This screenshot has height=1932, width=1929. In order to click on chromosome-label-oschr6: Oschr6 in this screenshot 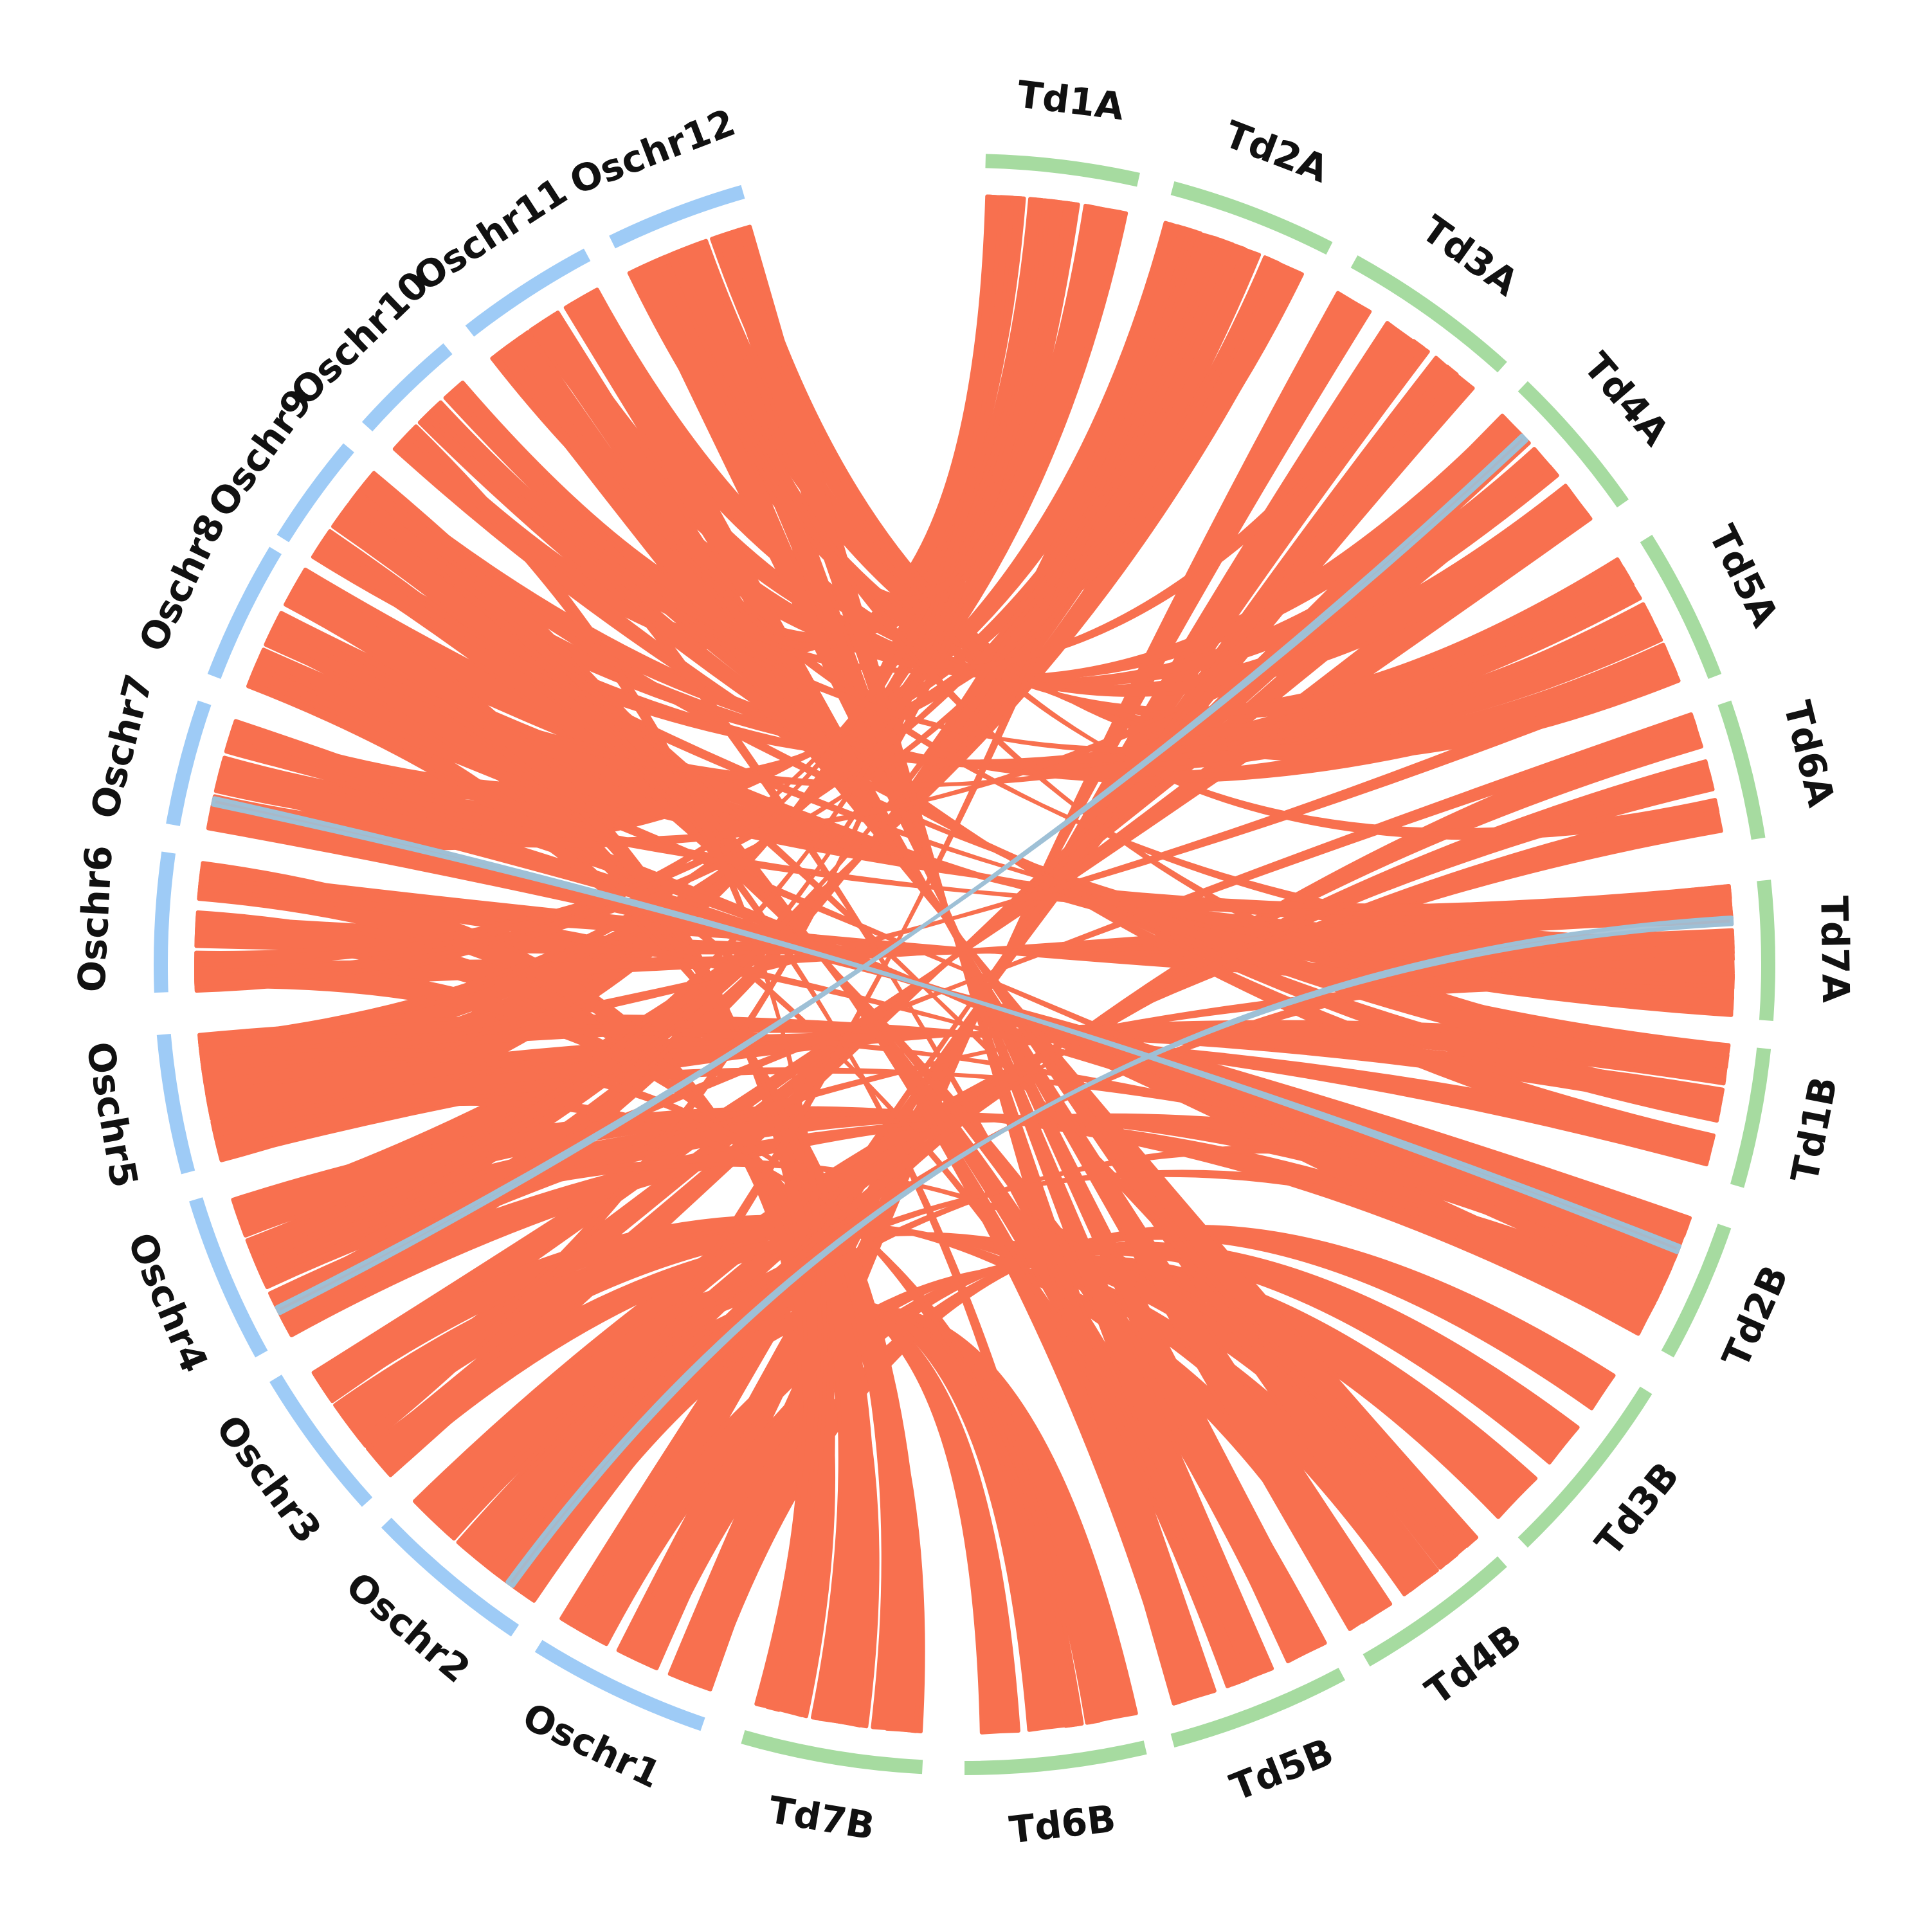, I will do `click(95, 918)`.